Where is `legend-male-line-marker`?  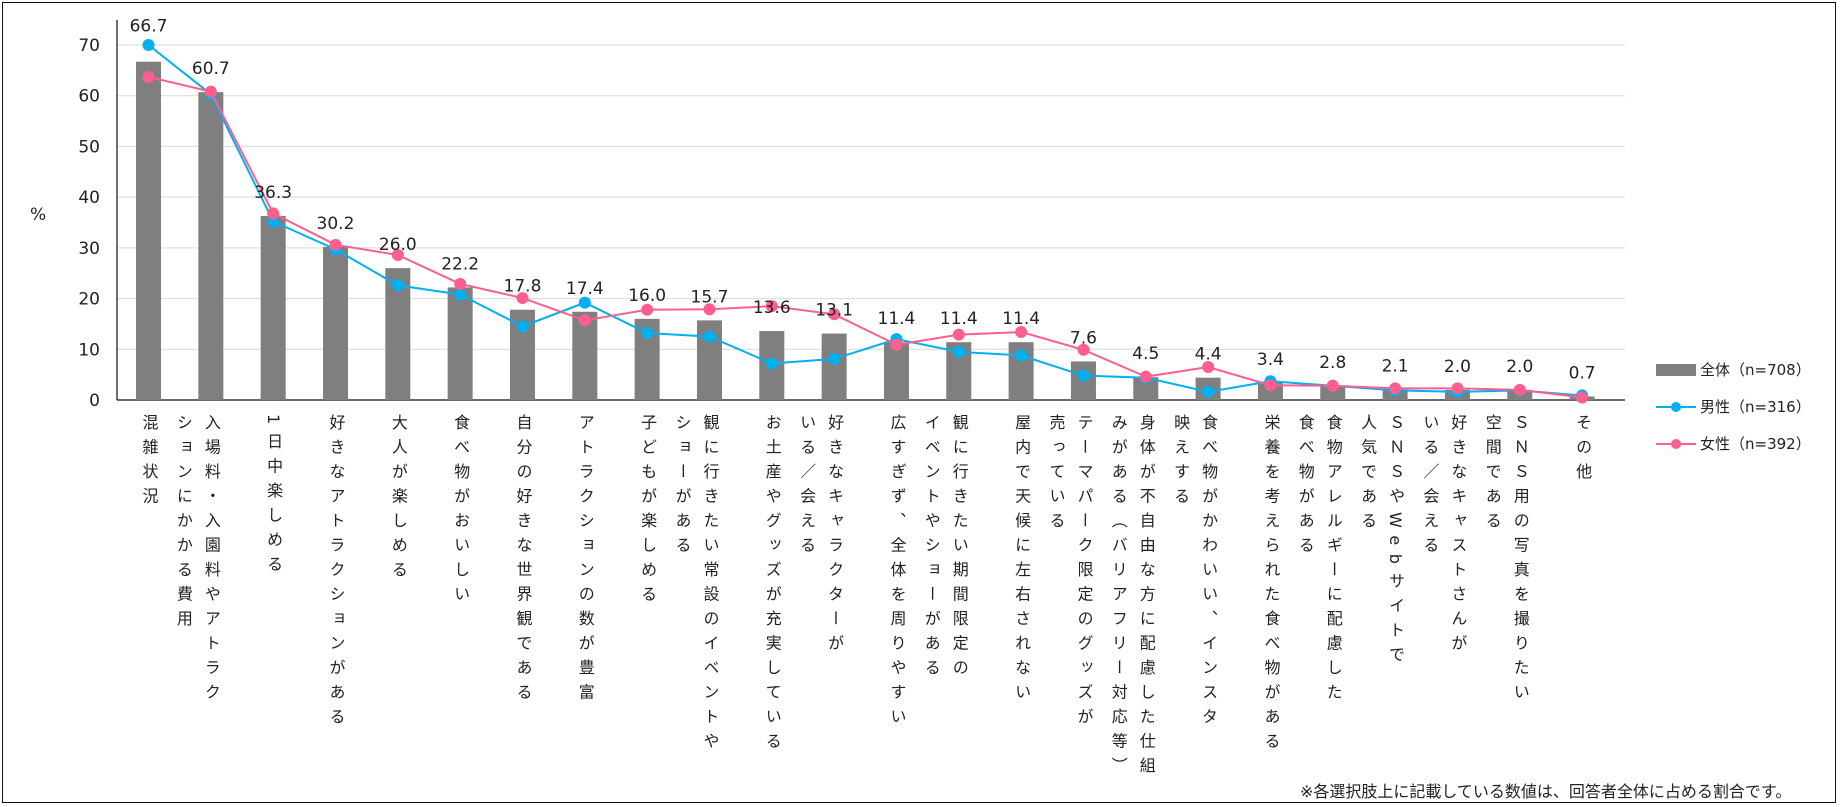
legend-male-line-marker is located at coordinates (1676, 407).